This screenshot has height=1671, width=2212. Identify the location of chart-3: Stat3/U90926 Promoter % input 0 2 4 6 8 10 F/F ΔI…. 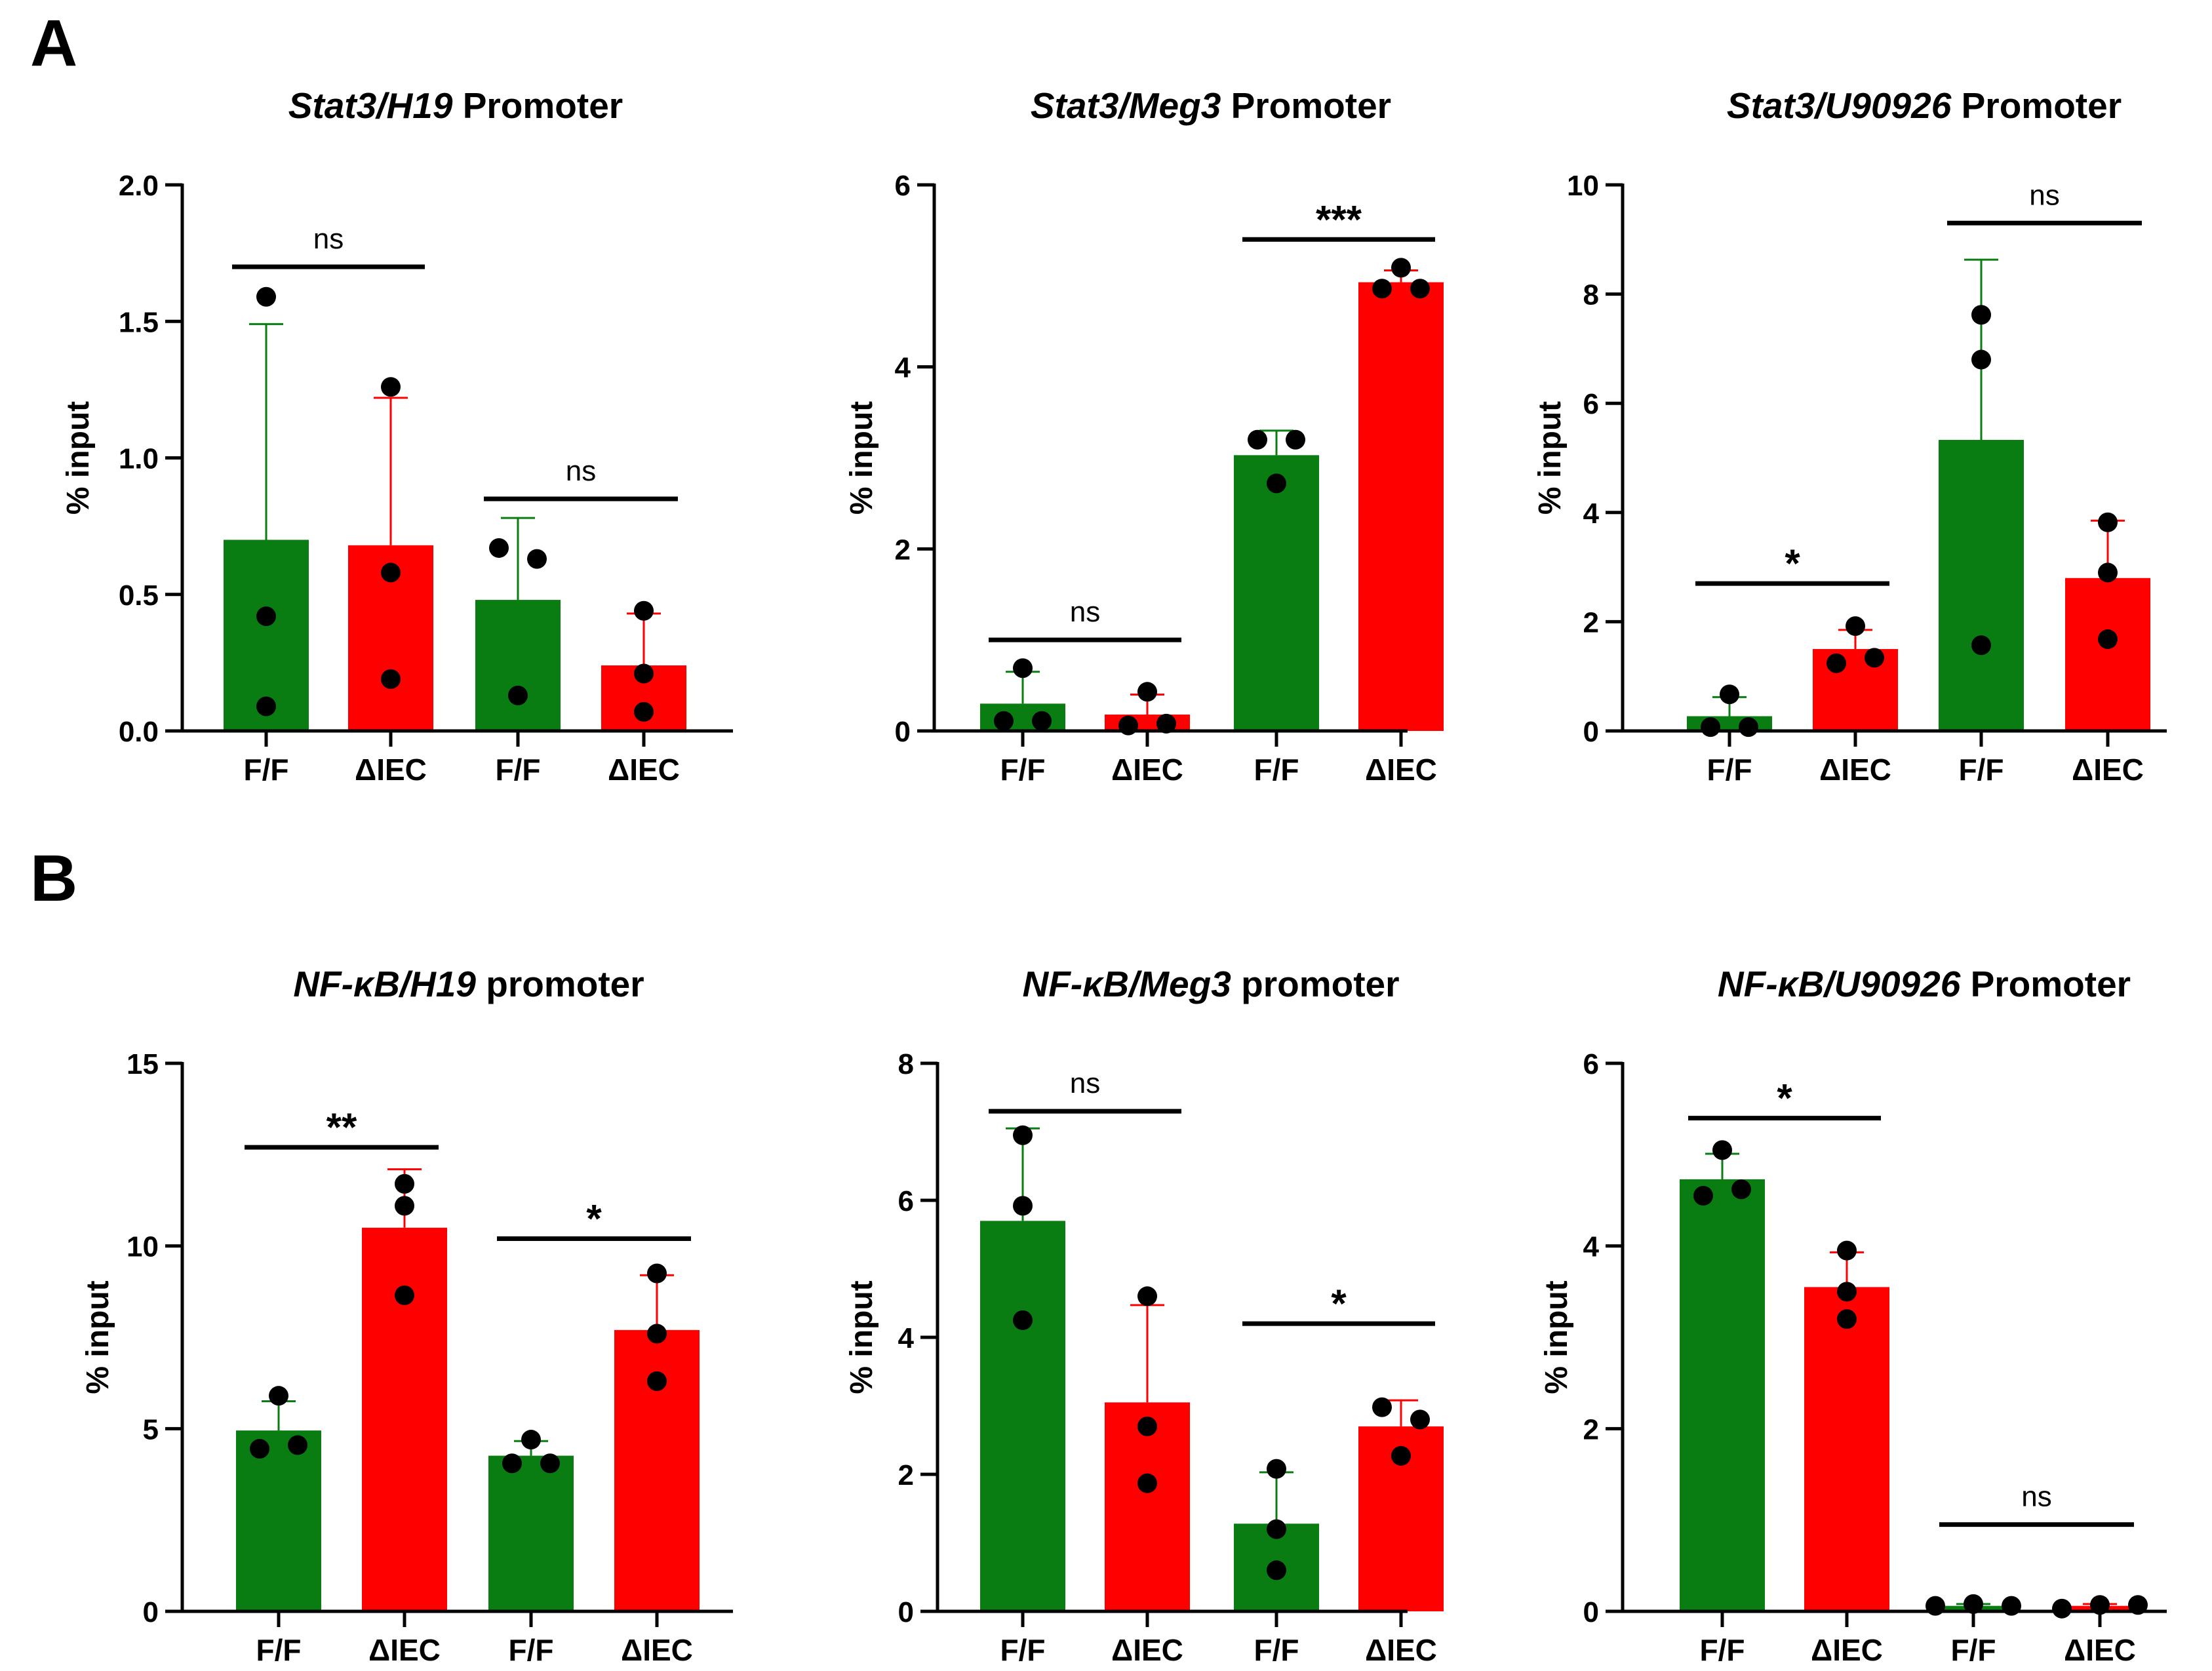
(1850, 436).